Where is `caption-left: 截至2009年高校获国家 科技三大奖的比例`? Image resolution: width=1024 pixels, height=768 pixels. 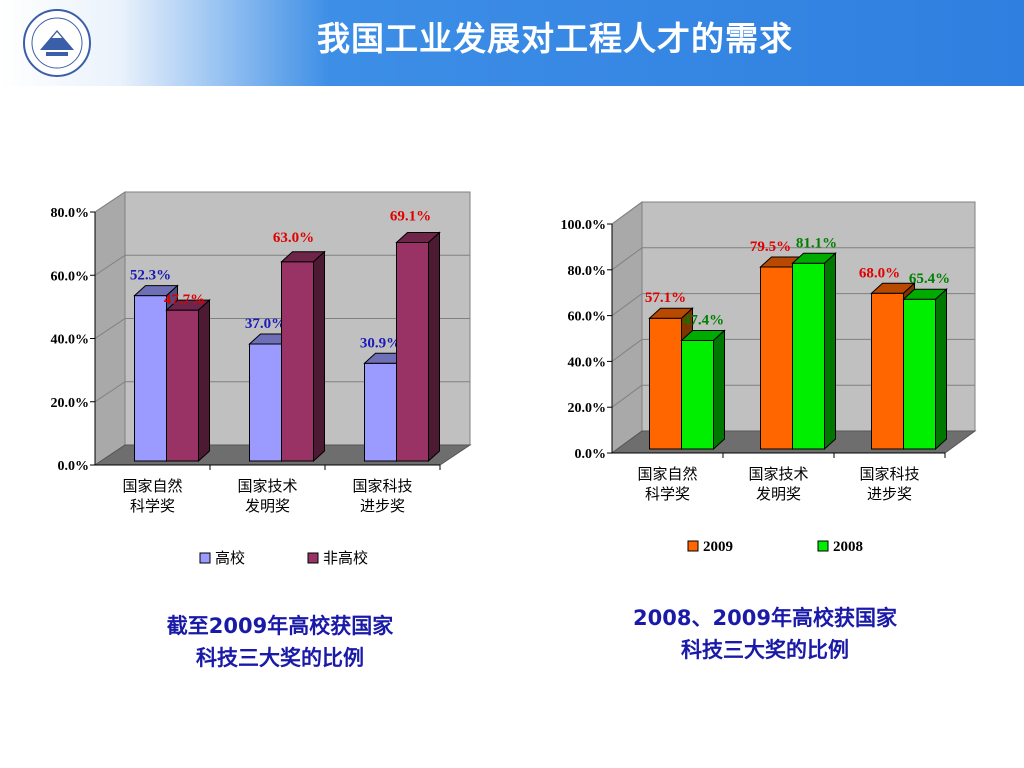
caption-left: 截至2009年高校获国家 科技三大奖的比例 is located at coordinates (280, 642).